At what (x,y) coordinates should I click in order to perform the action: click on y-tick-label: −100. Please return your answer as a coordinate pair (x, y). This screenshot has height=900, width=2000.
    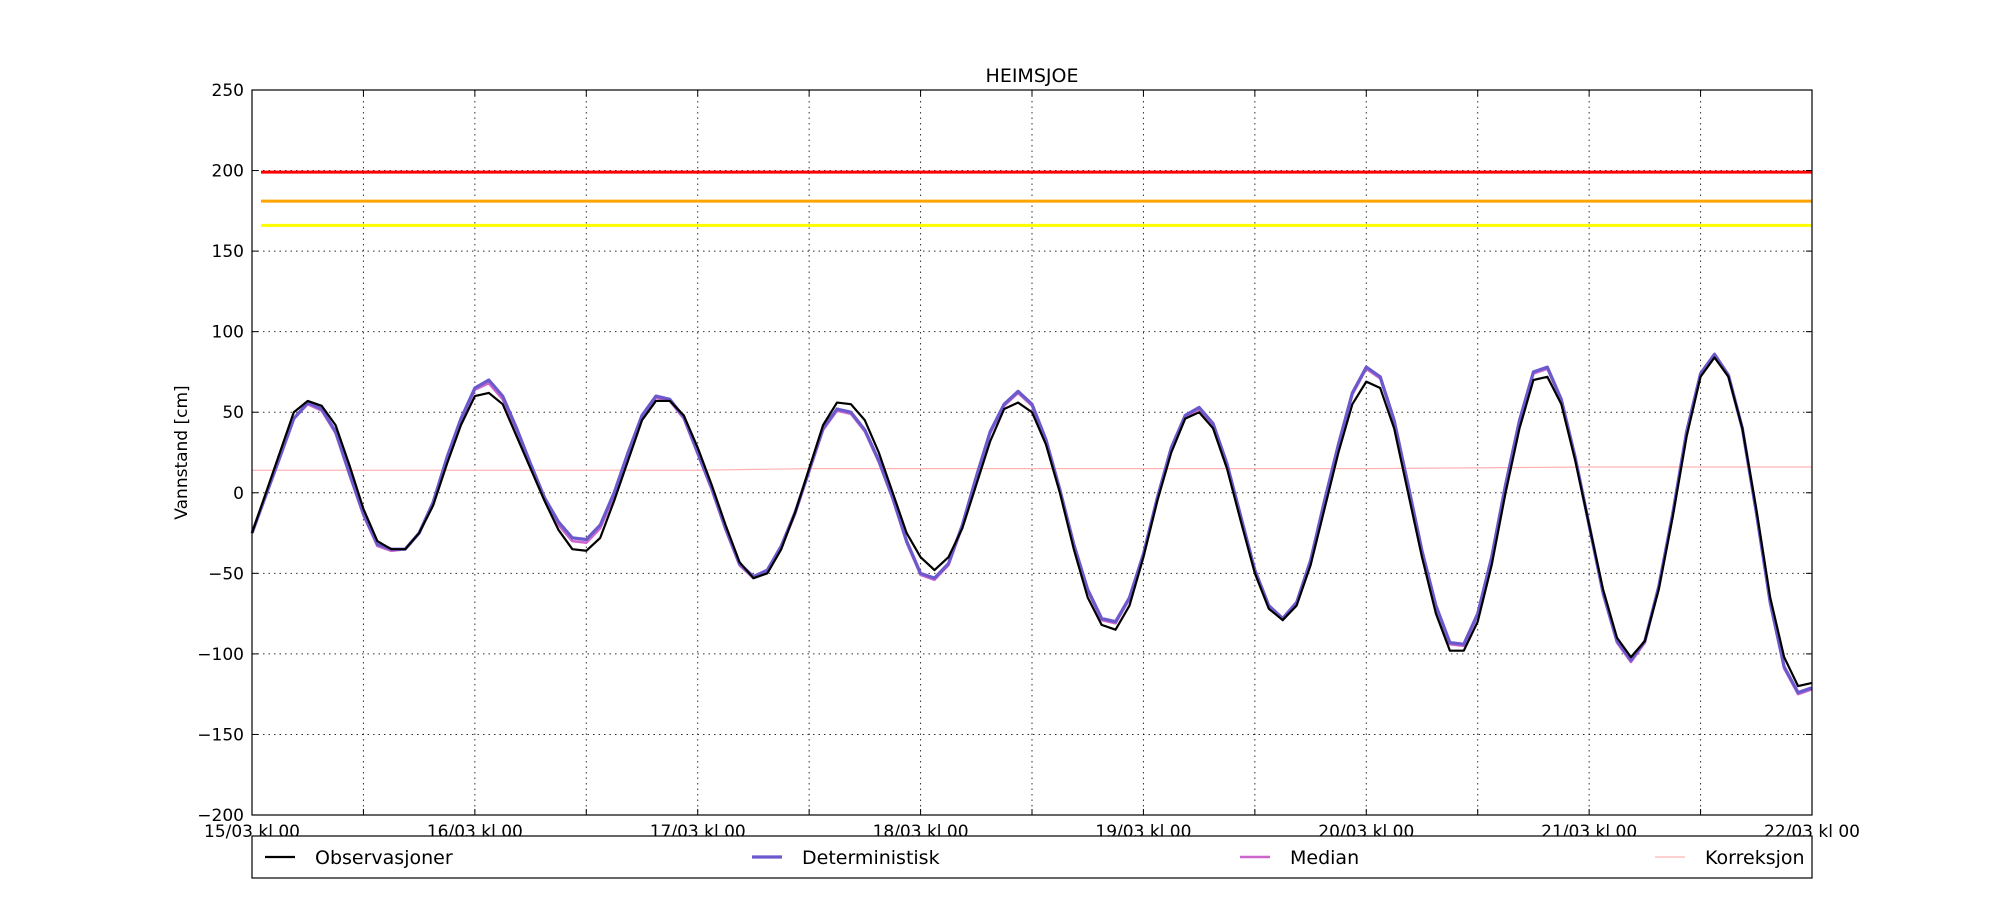
    Looking at the image, I should click on (220, 655).